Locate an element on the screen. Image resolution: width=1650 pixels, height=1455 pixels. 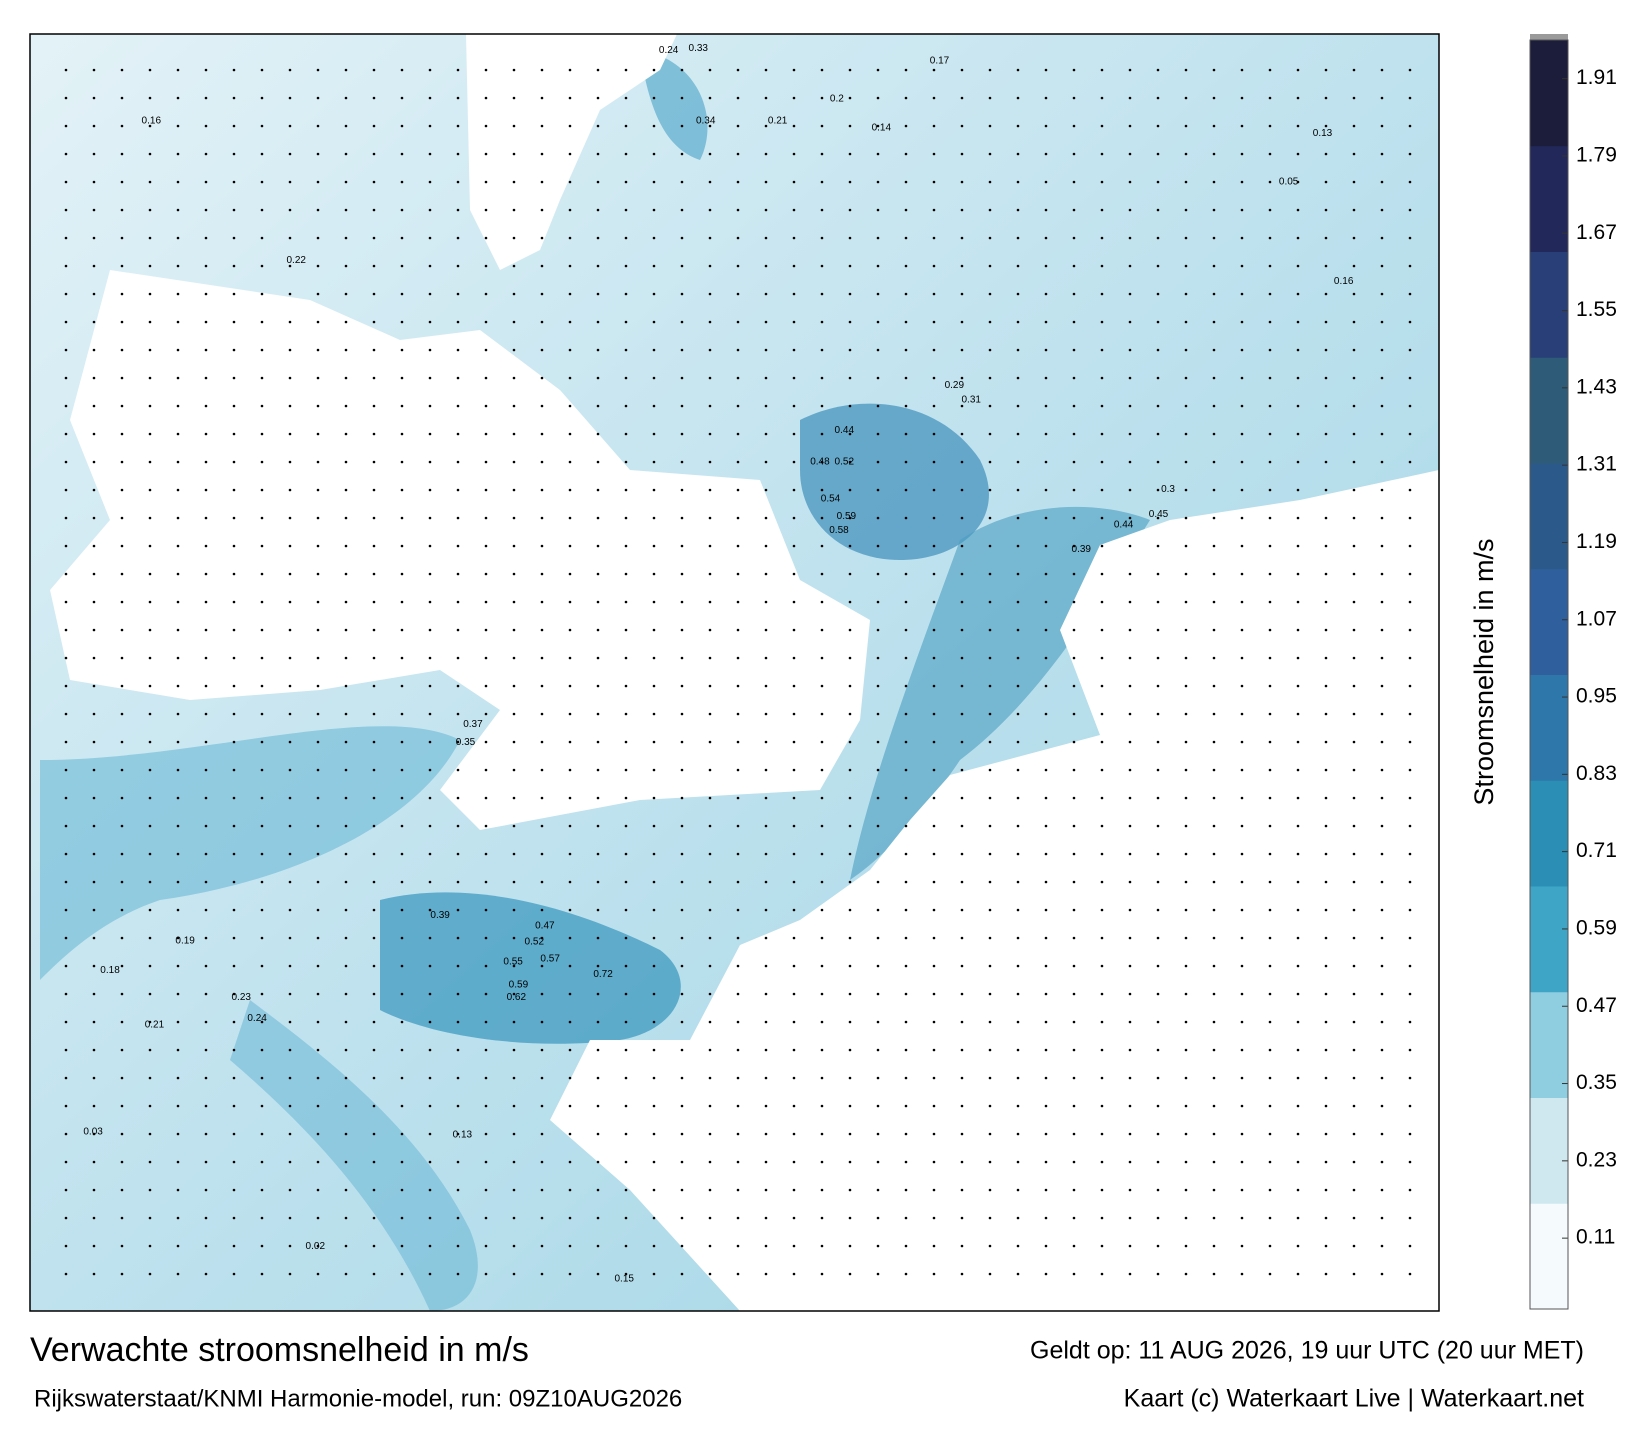
colorbar-tick-label: 1.55 is located at coordinates (1596, 309).